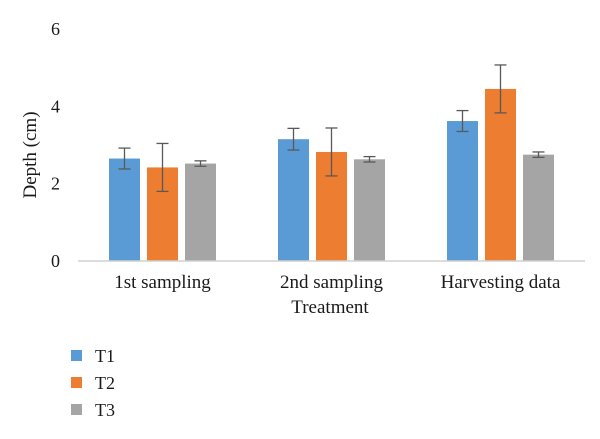 The width and height of the screenshot is (600, 439). What do you see at coordinates (55, 261) in the screenshot?
I see `y-tick-label: 0` at bounding box center [55, 261].